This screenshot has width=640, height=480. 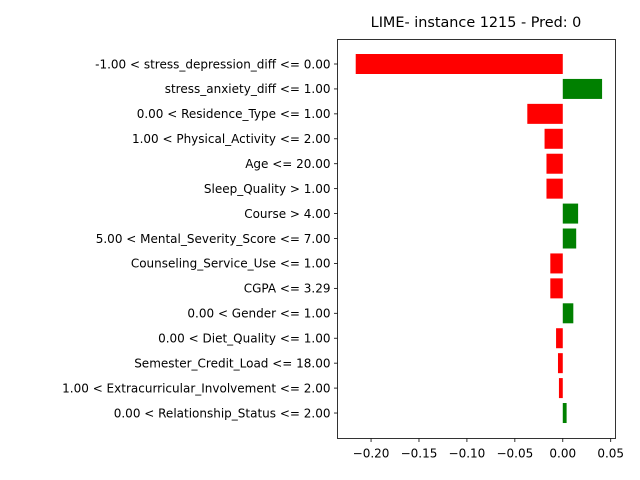 I want to click on x-tick-label: 0.00, so click(x=562, y=454).